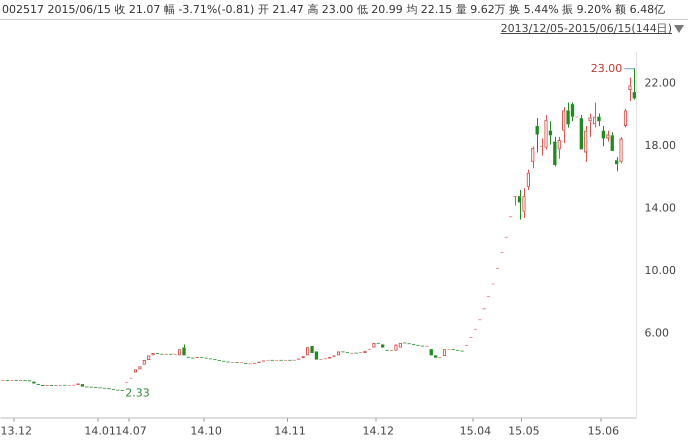  What do you see at coordinates (606, 69) in the screenshot?
I see `annotation: 23.00` at bounding box center [606, 69].